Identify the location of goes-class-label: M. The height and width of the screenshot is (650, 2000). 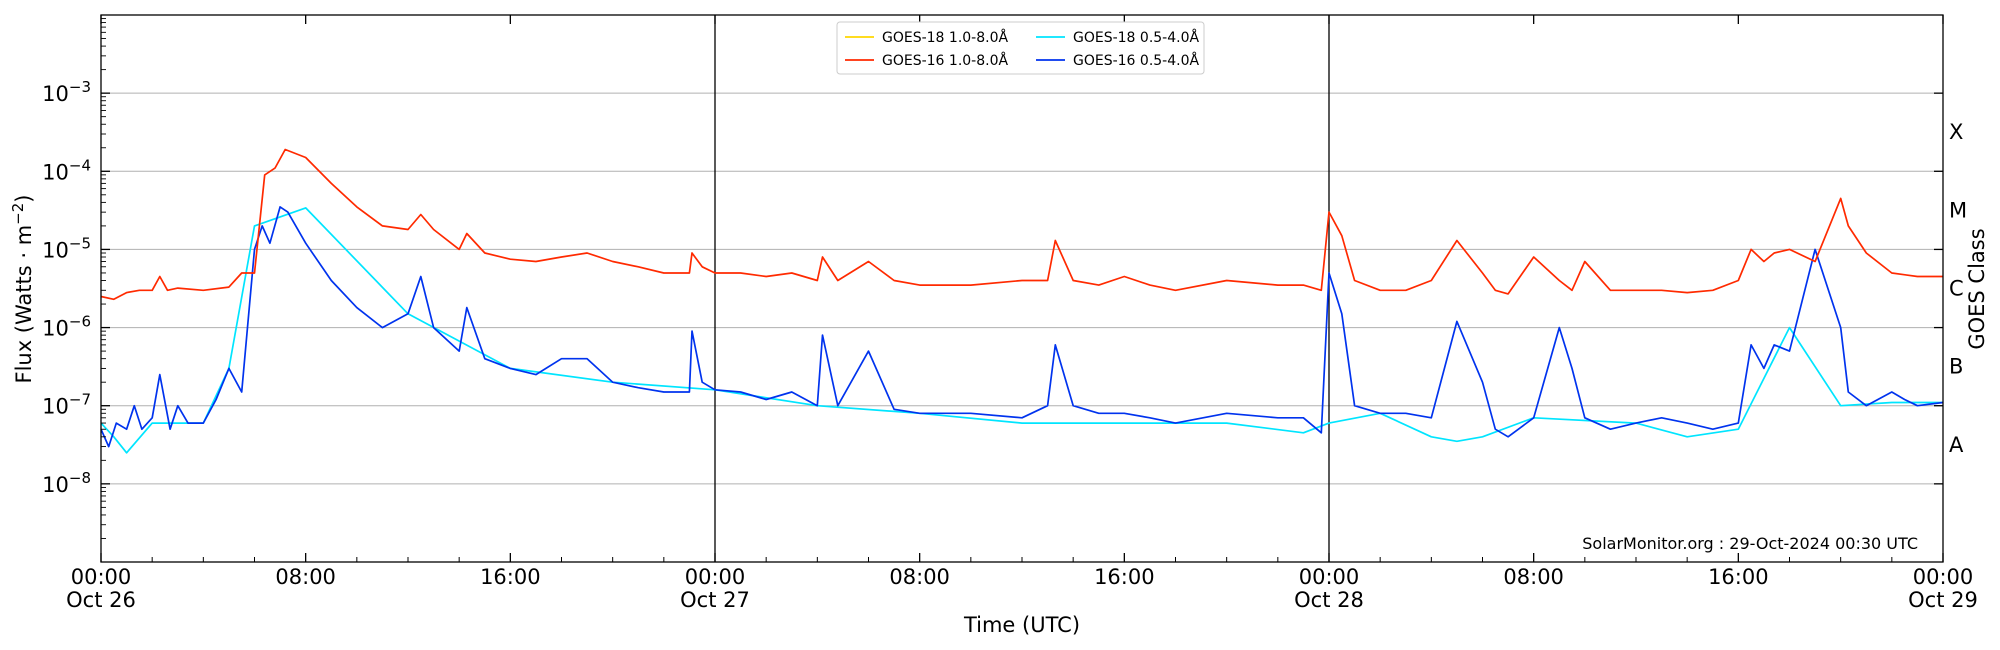
(1958, 210).